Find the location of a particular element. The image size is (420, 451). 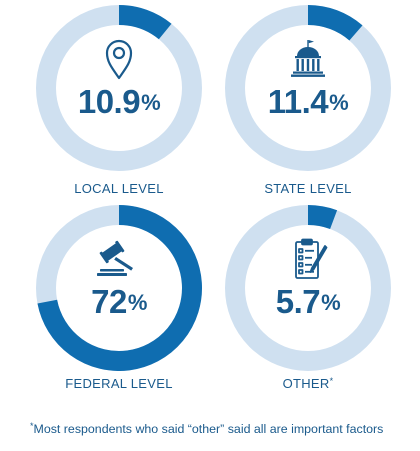

label-text: LOCAL LEVEL is located at coordinates (119, 188).